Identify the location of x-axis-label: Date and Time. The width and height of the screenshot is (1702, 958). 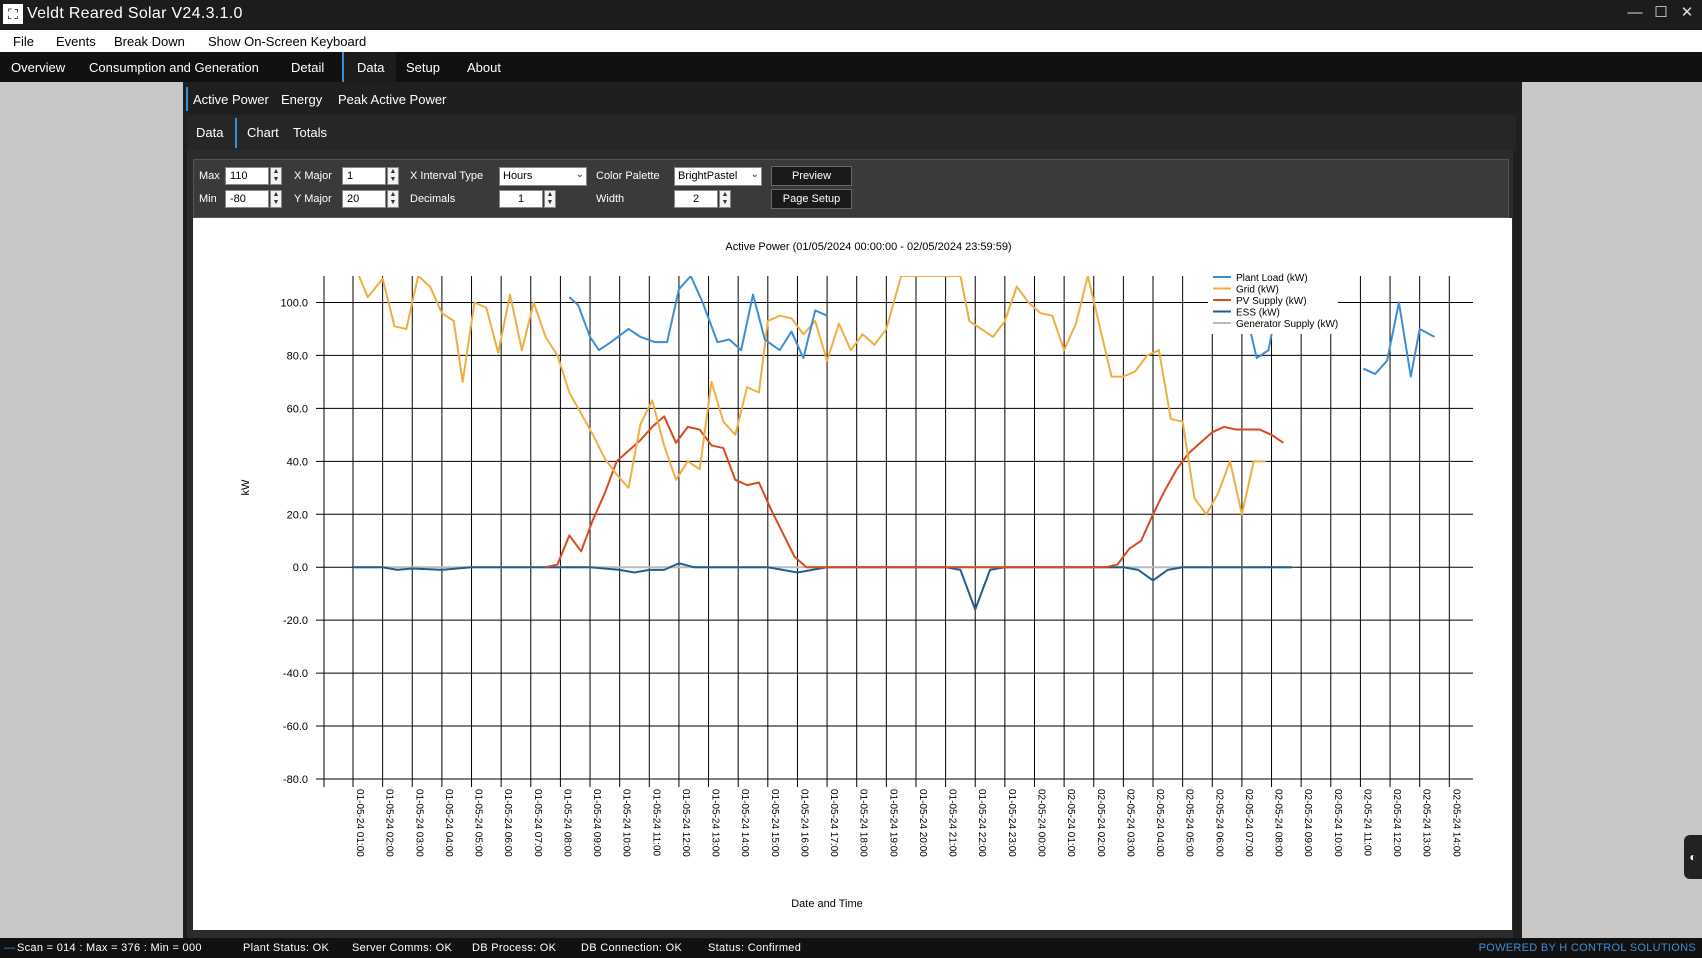
(827, 904).